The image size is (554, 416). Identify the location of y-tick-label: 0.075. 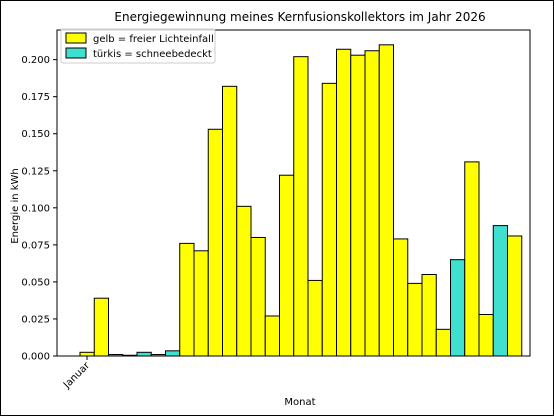
(35, 245).